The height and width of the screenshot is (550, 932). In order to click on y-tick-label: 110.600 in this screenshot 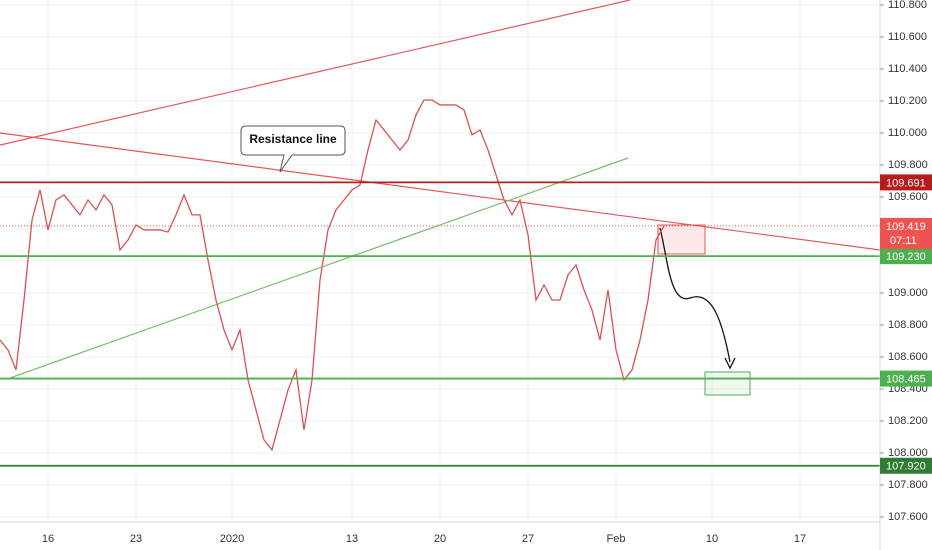, I will do `click(907, 37)`.